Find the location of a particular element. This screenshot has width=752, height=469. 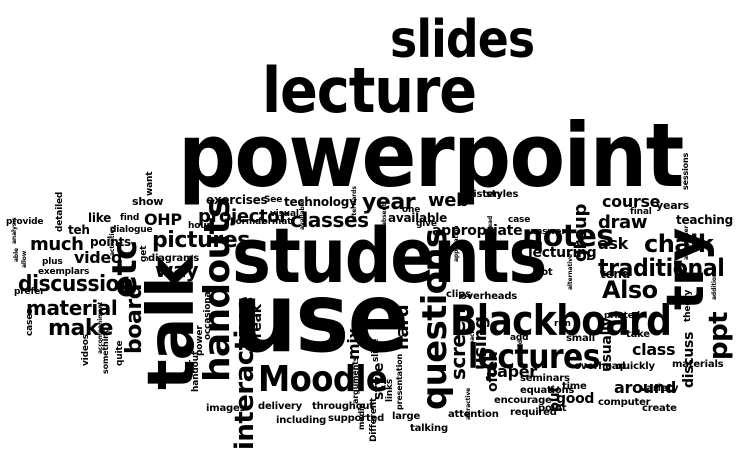

word-afterwards: afterwards is located at coordinates (354, 204).